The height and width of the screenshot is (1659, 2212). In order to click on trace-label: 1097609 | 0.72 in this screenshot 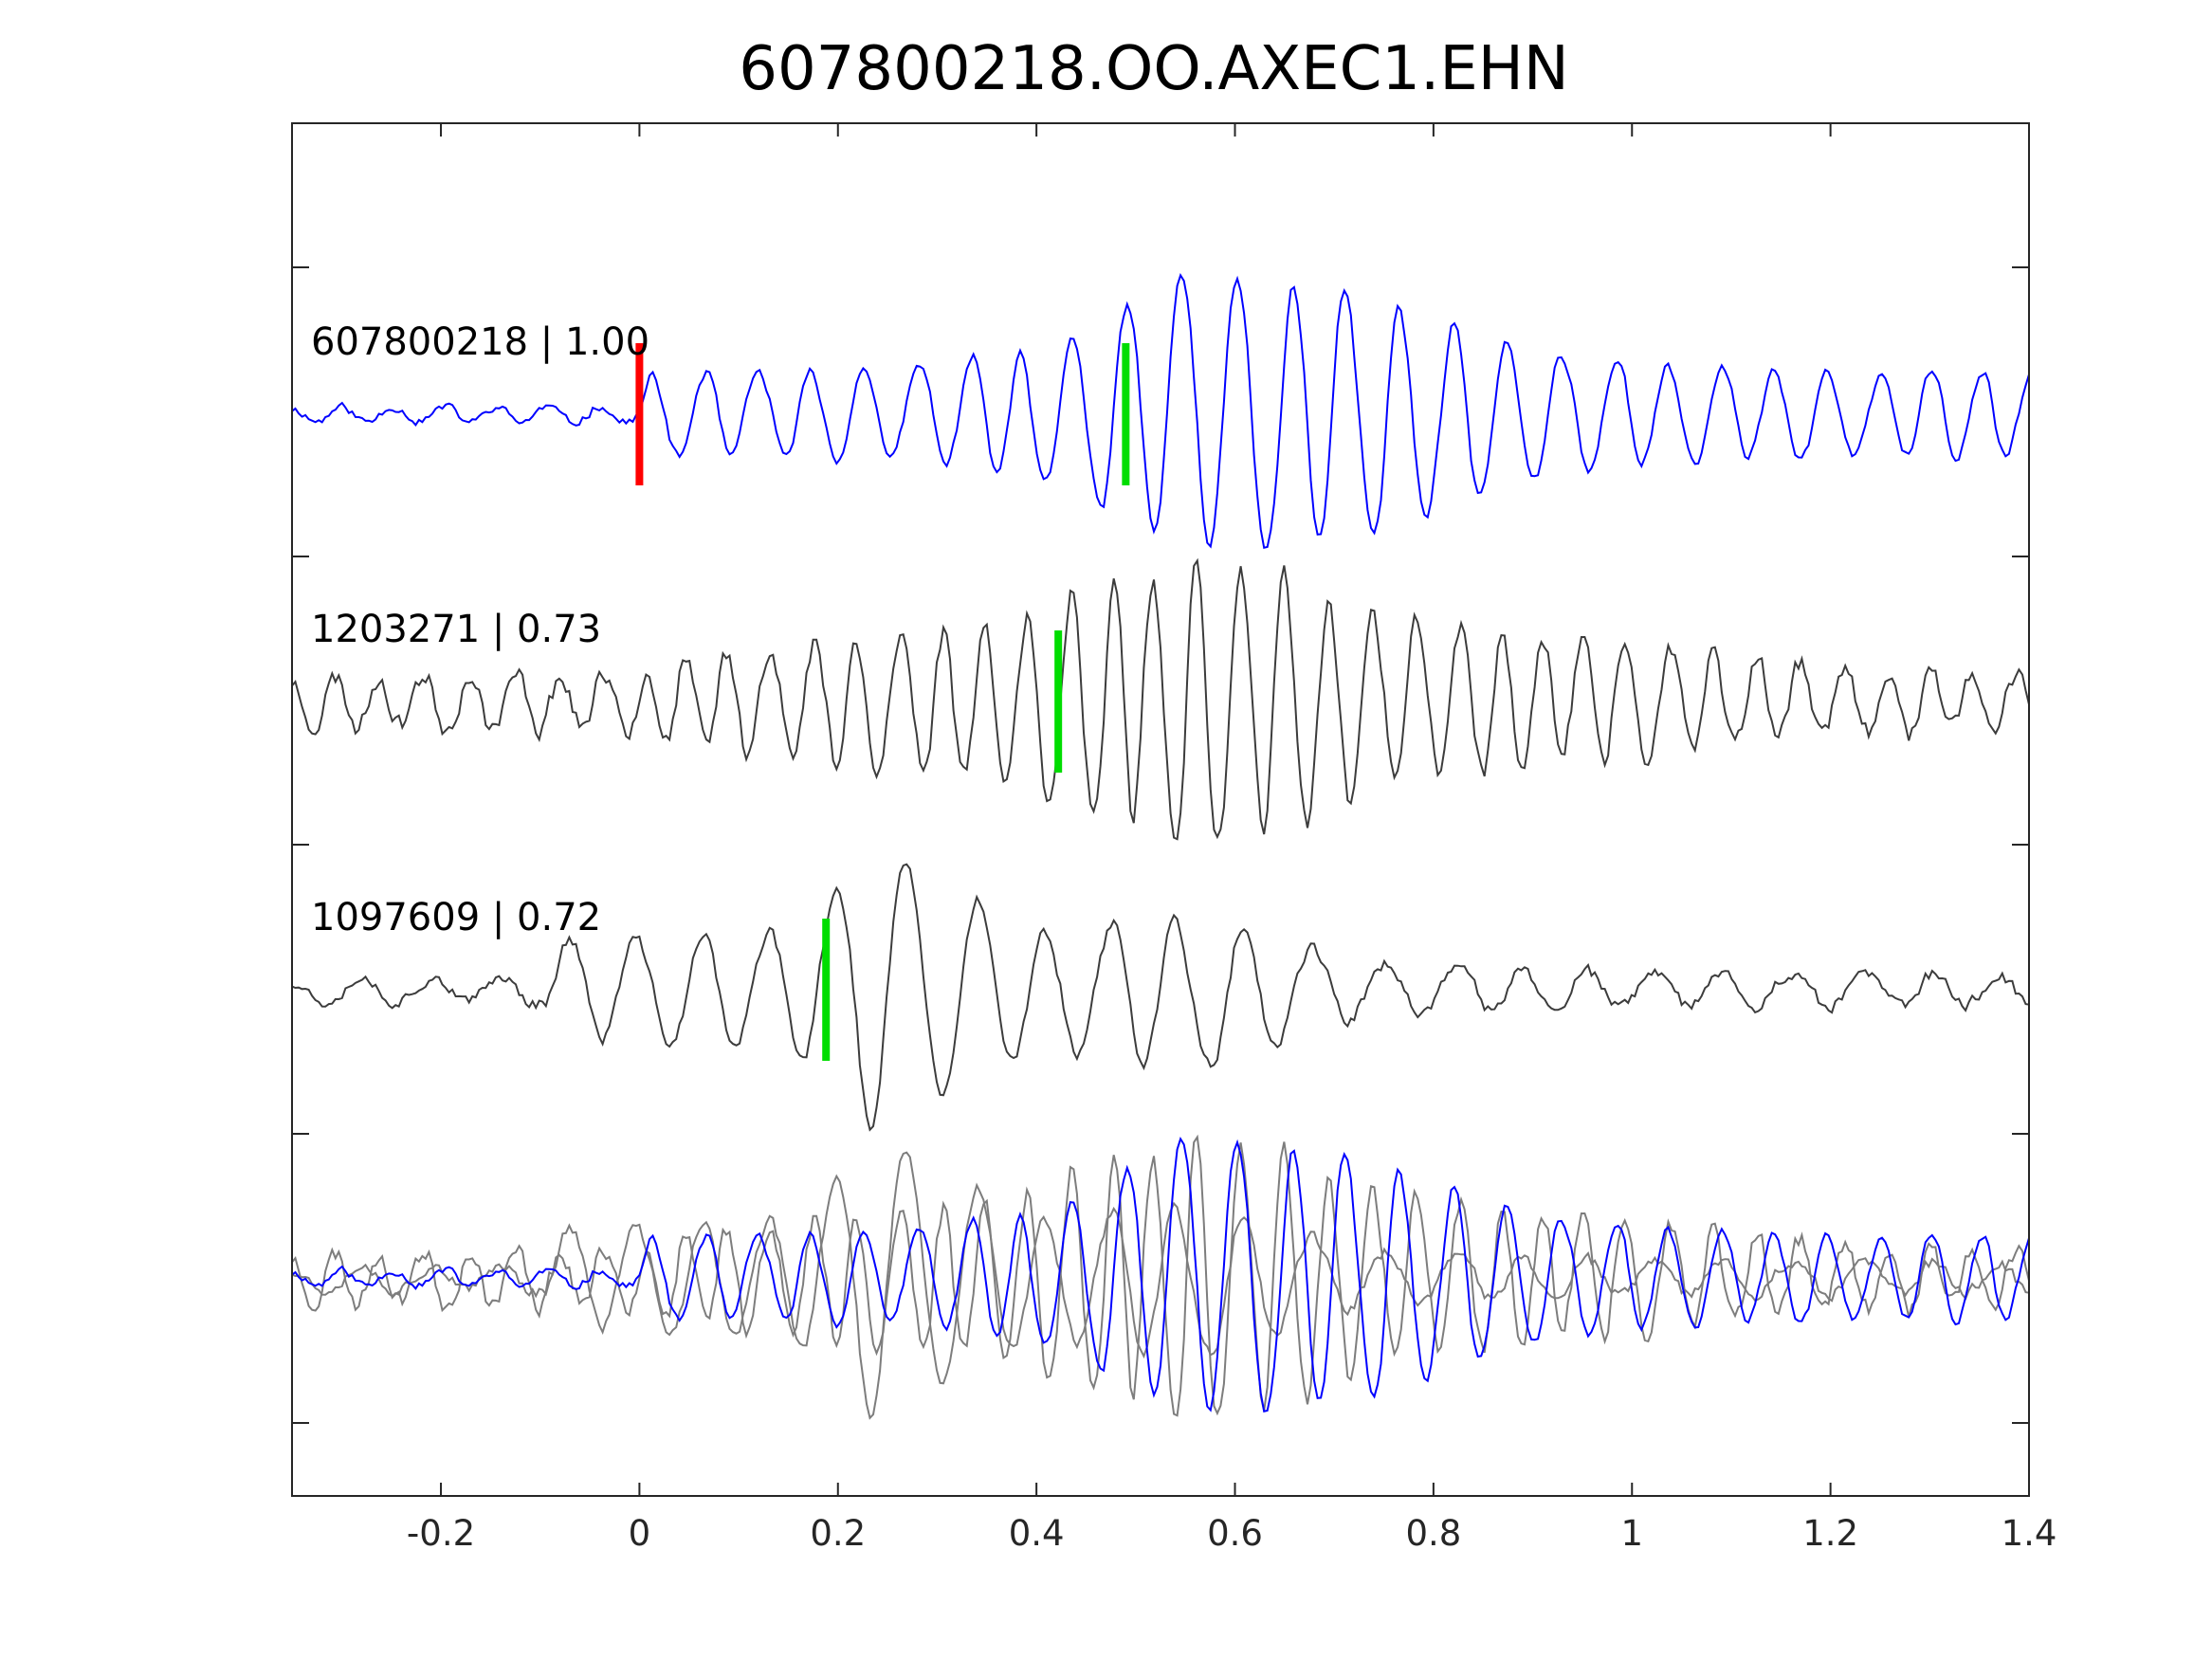, I will do `click(456, 917)`.